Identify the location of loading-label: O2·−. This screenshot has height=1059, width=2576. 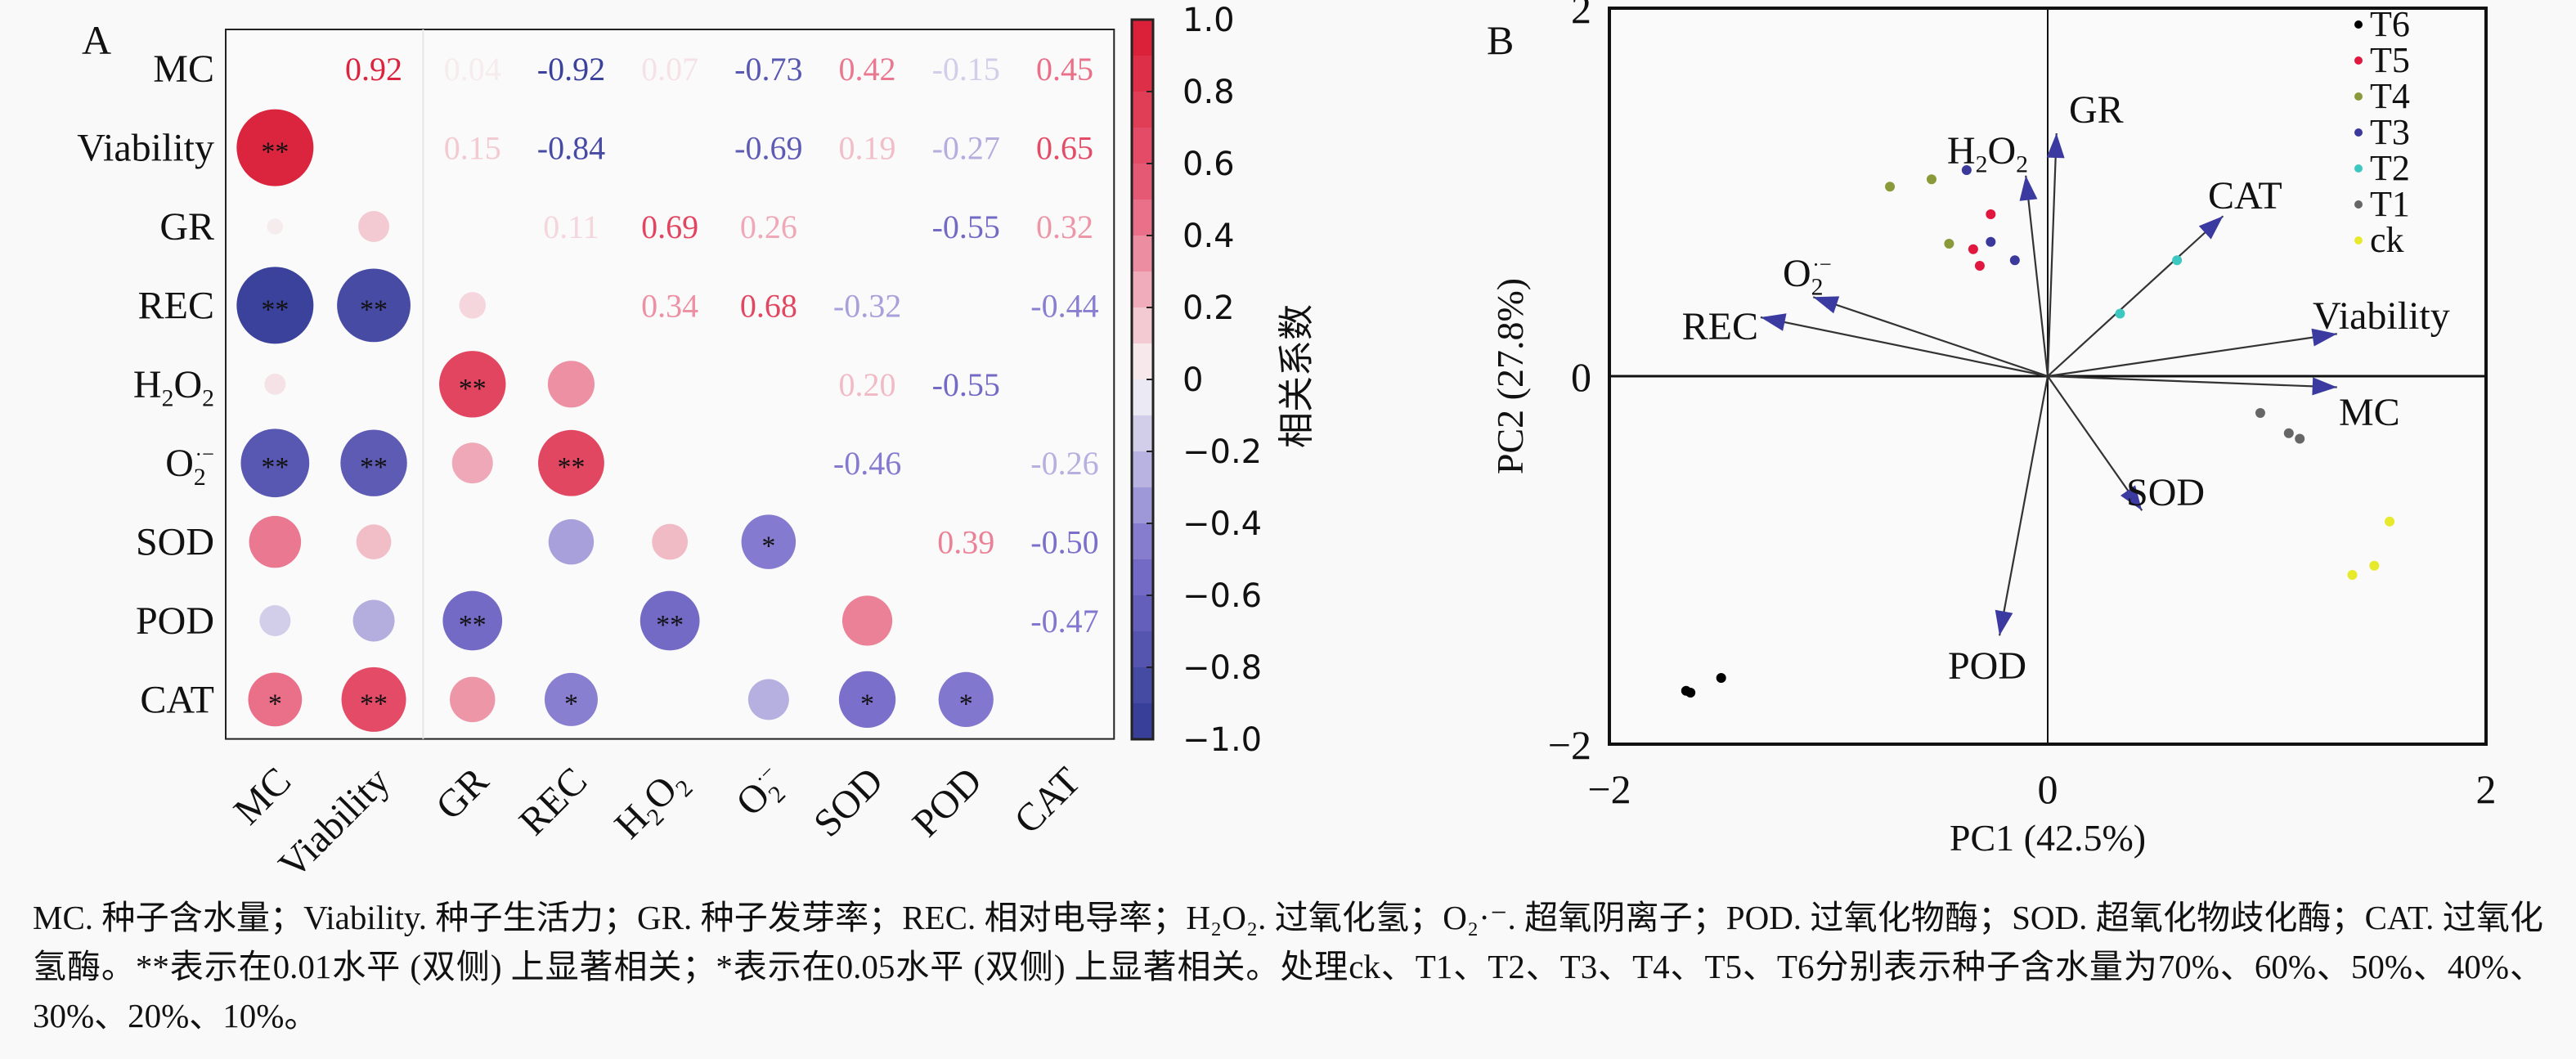
(1807, 277).